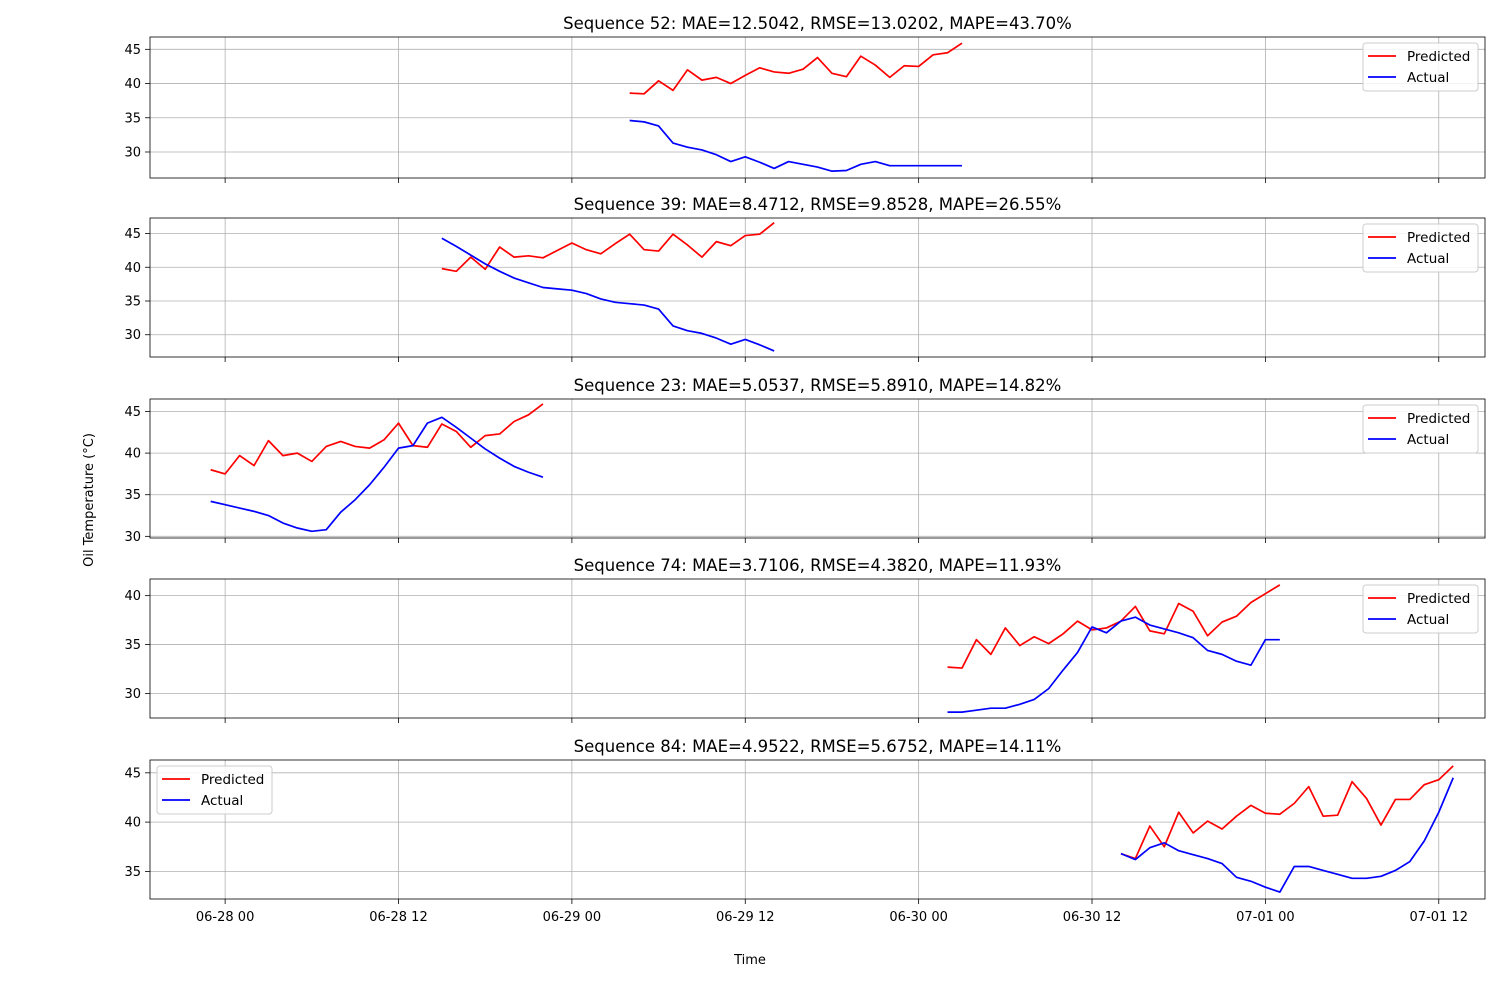 The image size is (1500, 1000). I want to click on x-tick-label: 06-30 12, so click(1092, 917).